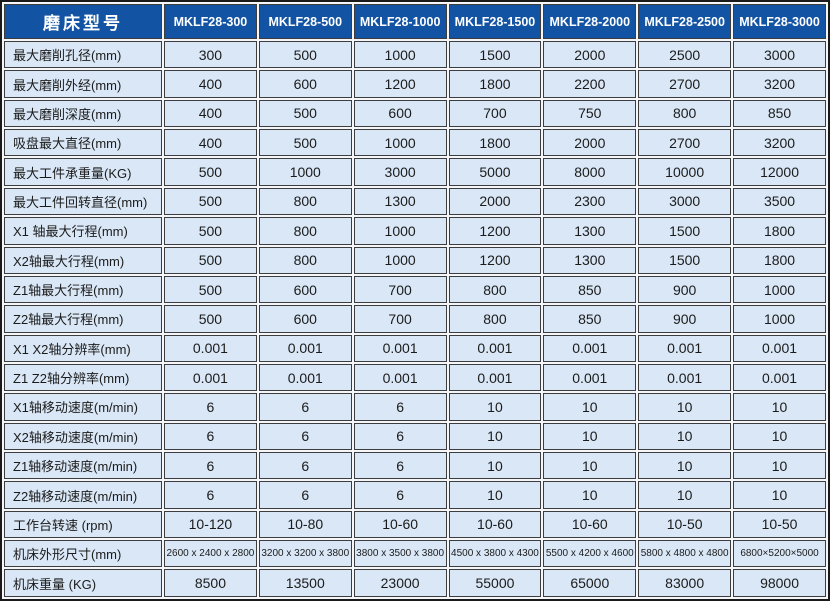 This screenshot has width=830, height=601. Describe the element at coordinates (83, 172) in the screenshot. I see `row-label-cell: 最大工件承重量(KG)` at that location.